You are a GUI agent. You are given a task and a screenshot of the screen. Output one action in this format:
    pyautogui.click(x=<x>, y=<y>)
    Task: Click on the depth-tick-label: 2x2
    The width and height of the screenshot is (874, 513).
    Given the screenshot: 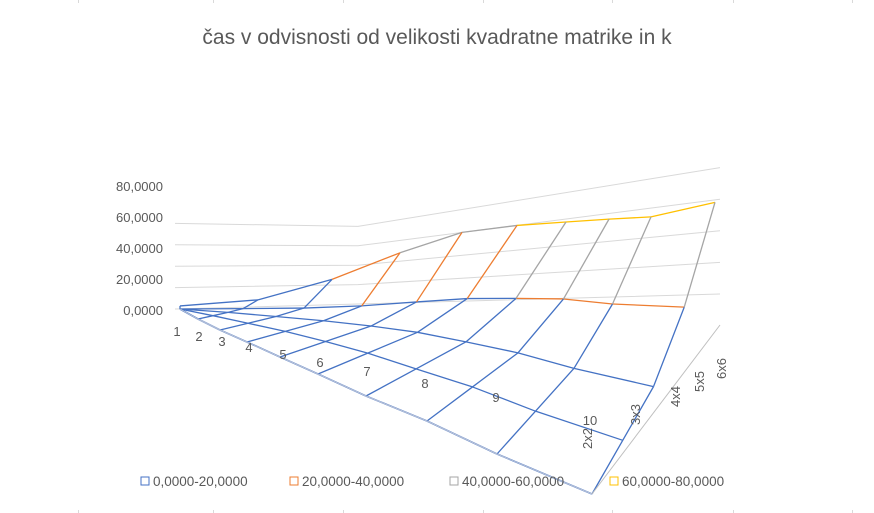 What is the action you would take?
    pyautogui.click(x=587, y=438)
    